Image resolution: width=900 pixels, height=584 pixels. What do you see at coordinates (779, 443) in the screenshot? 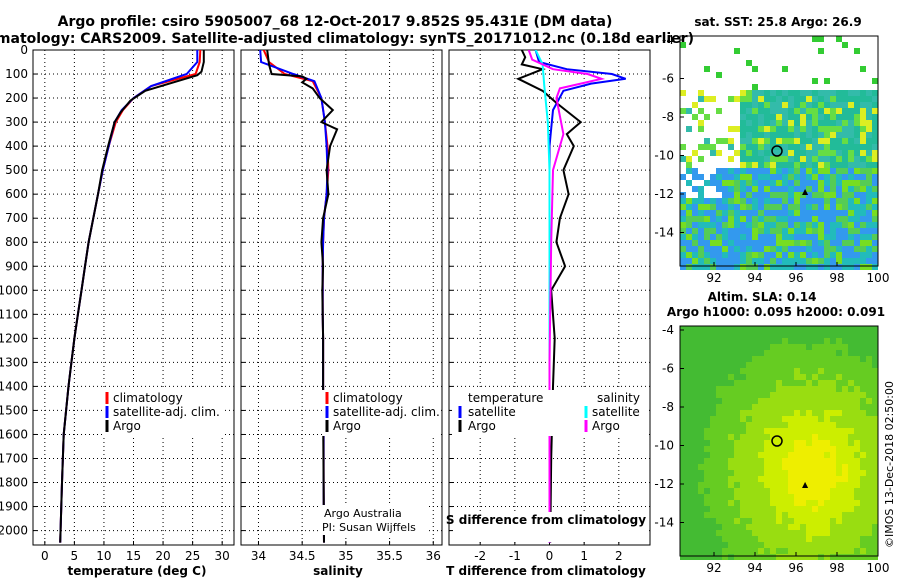
I see `sla-map-cells` at bounding box center [779, 443].